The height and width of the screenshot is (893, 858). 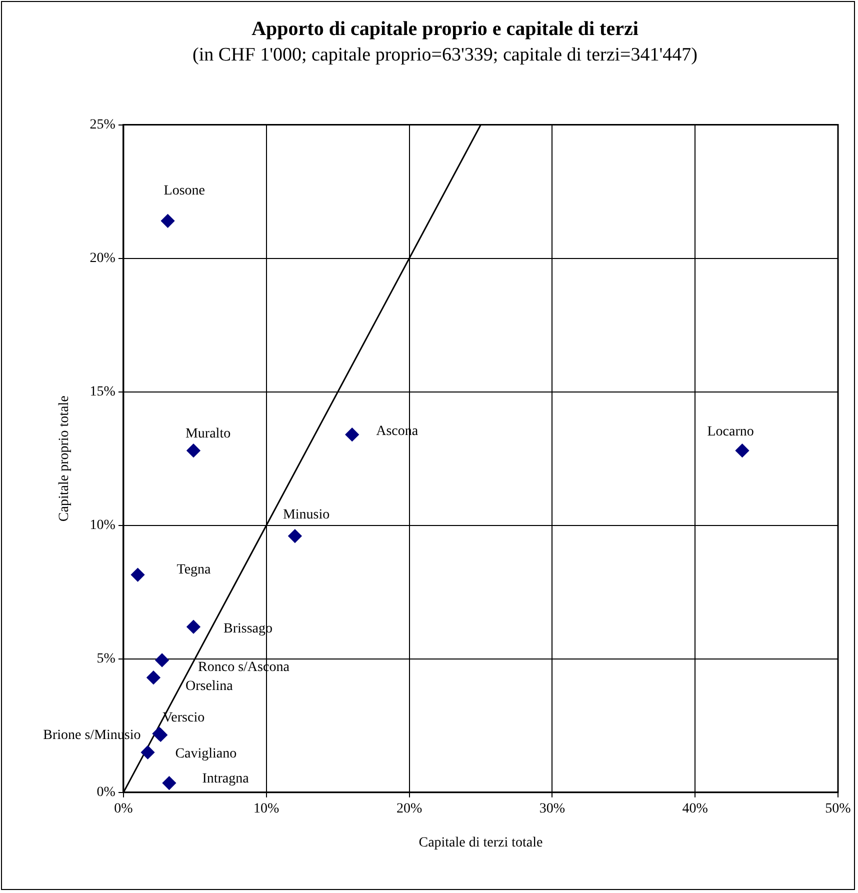 What do you see at coordinates (194, 570) in the screenshot?
I see `annotation: Tegna` at bounding box center [194, 570].